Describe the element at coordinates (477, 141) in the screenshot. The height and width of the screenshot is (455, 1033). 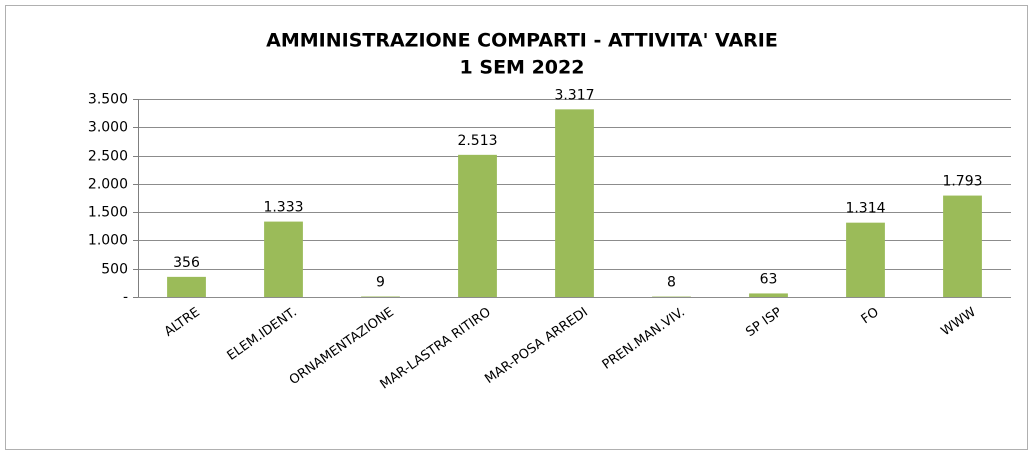
I see `value-label: 2.513` at that location.